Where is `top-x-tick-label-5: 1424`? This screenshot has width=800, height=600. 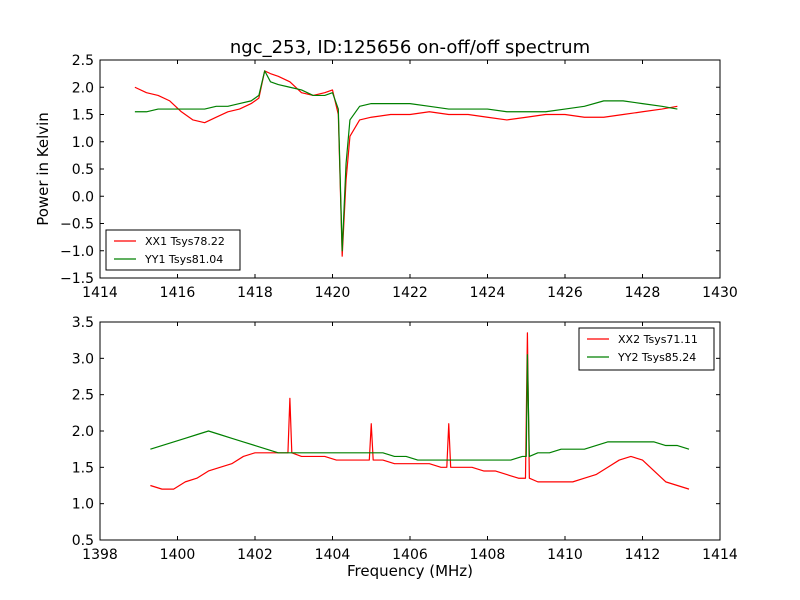 top-x-tick-label-5: 1424 is located at coordinates (488, 293).